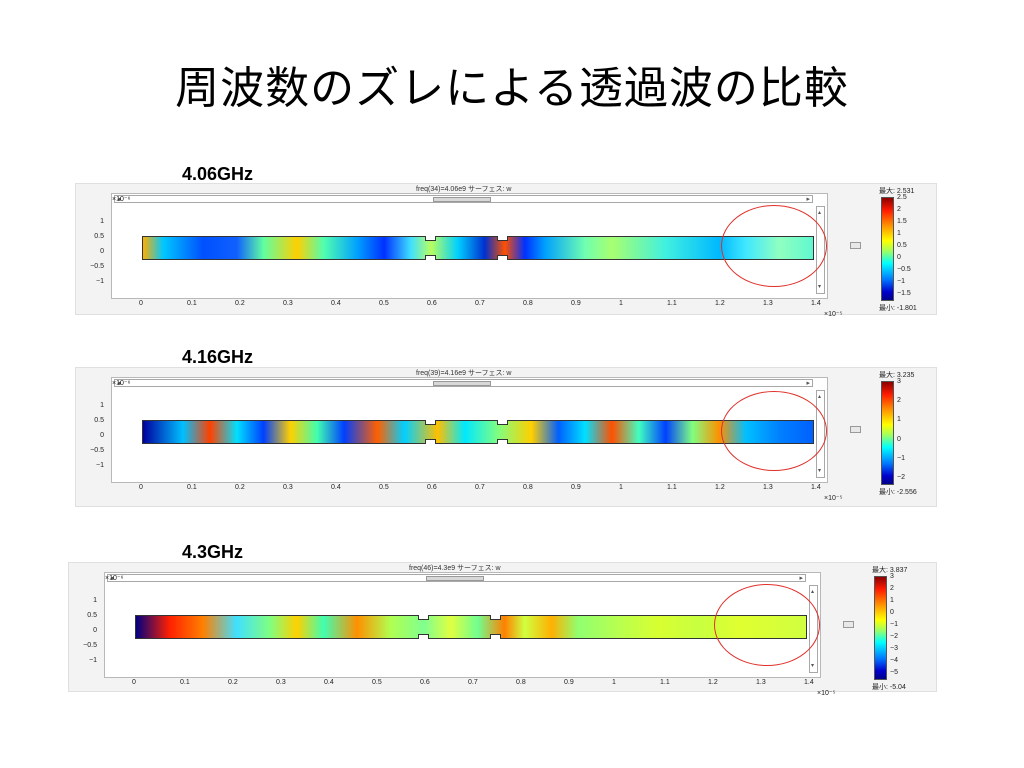 The width and height of the screenshot is (1024, 768). I want to click on colorbar-max-label: 最大: 3.837, so click(890, 570).